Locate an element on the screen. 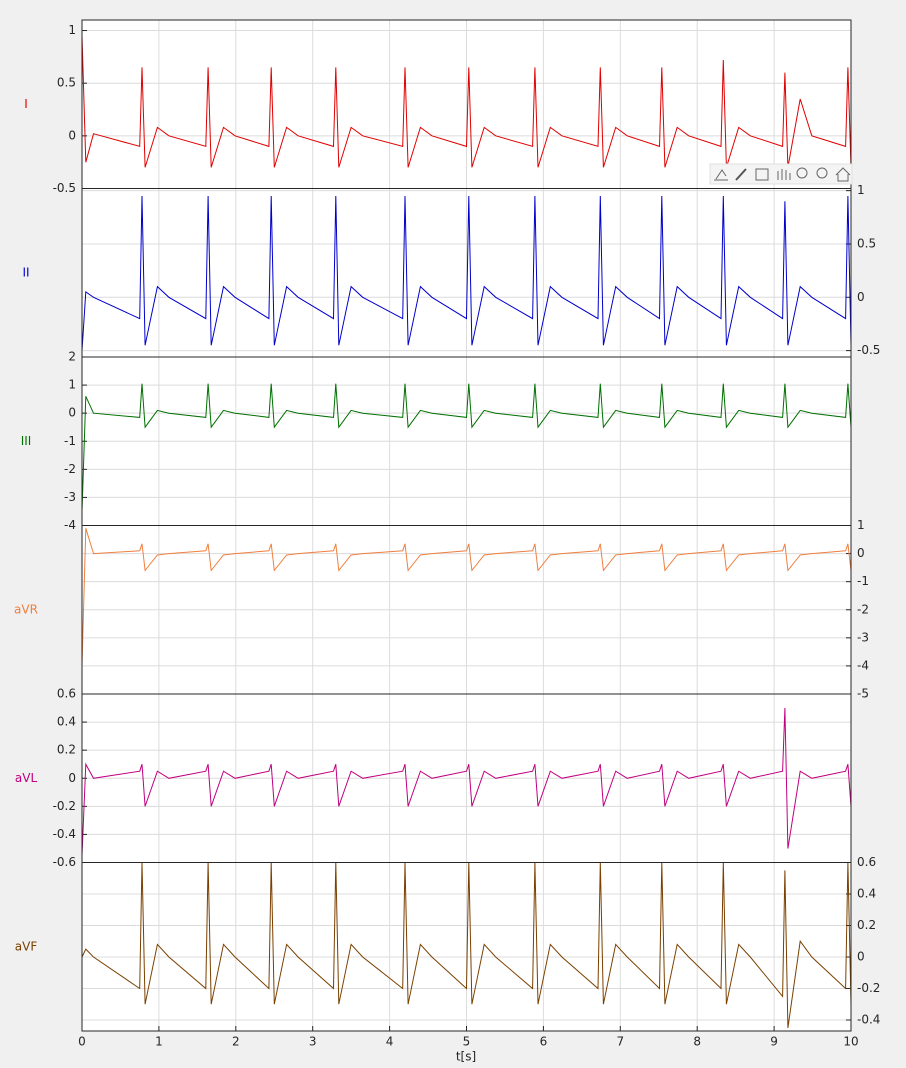  lead-label: aVF is located at coordinates (26, 946).